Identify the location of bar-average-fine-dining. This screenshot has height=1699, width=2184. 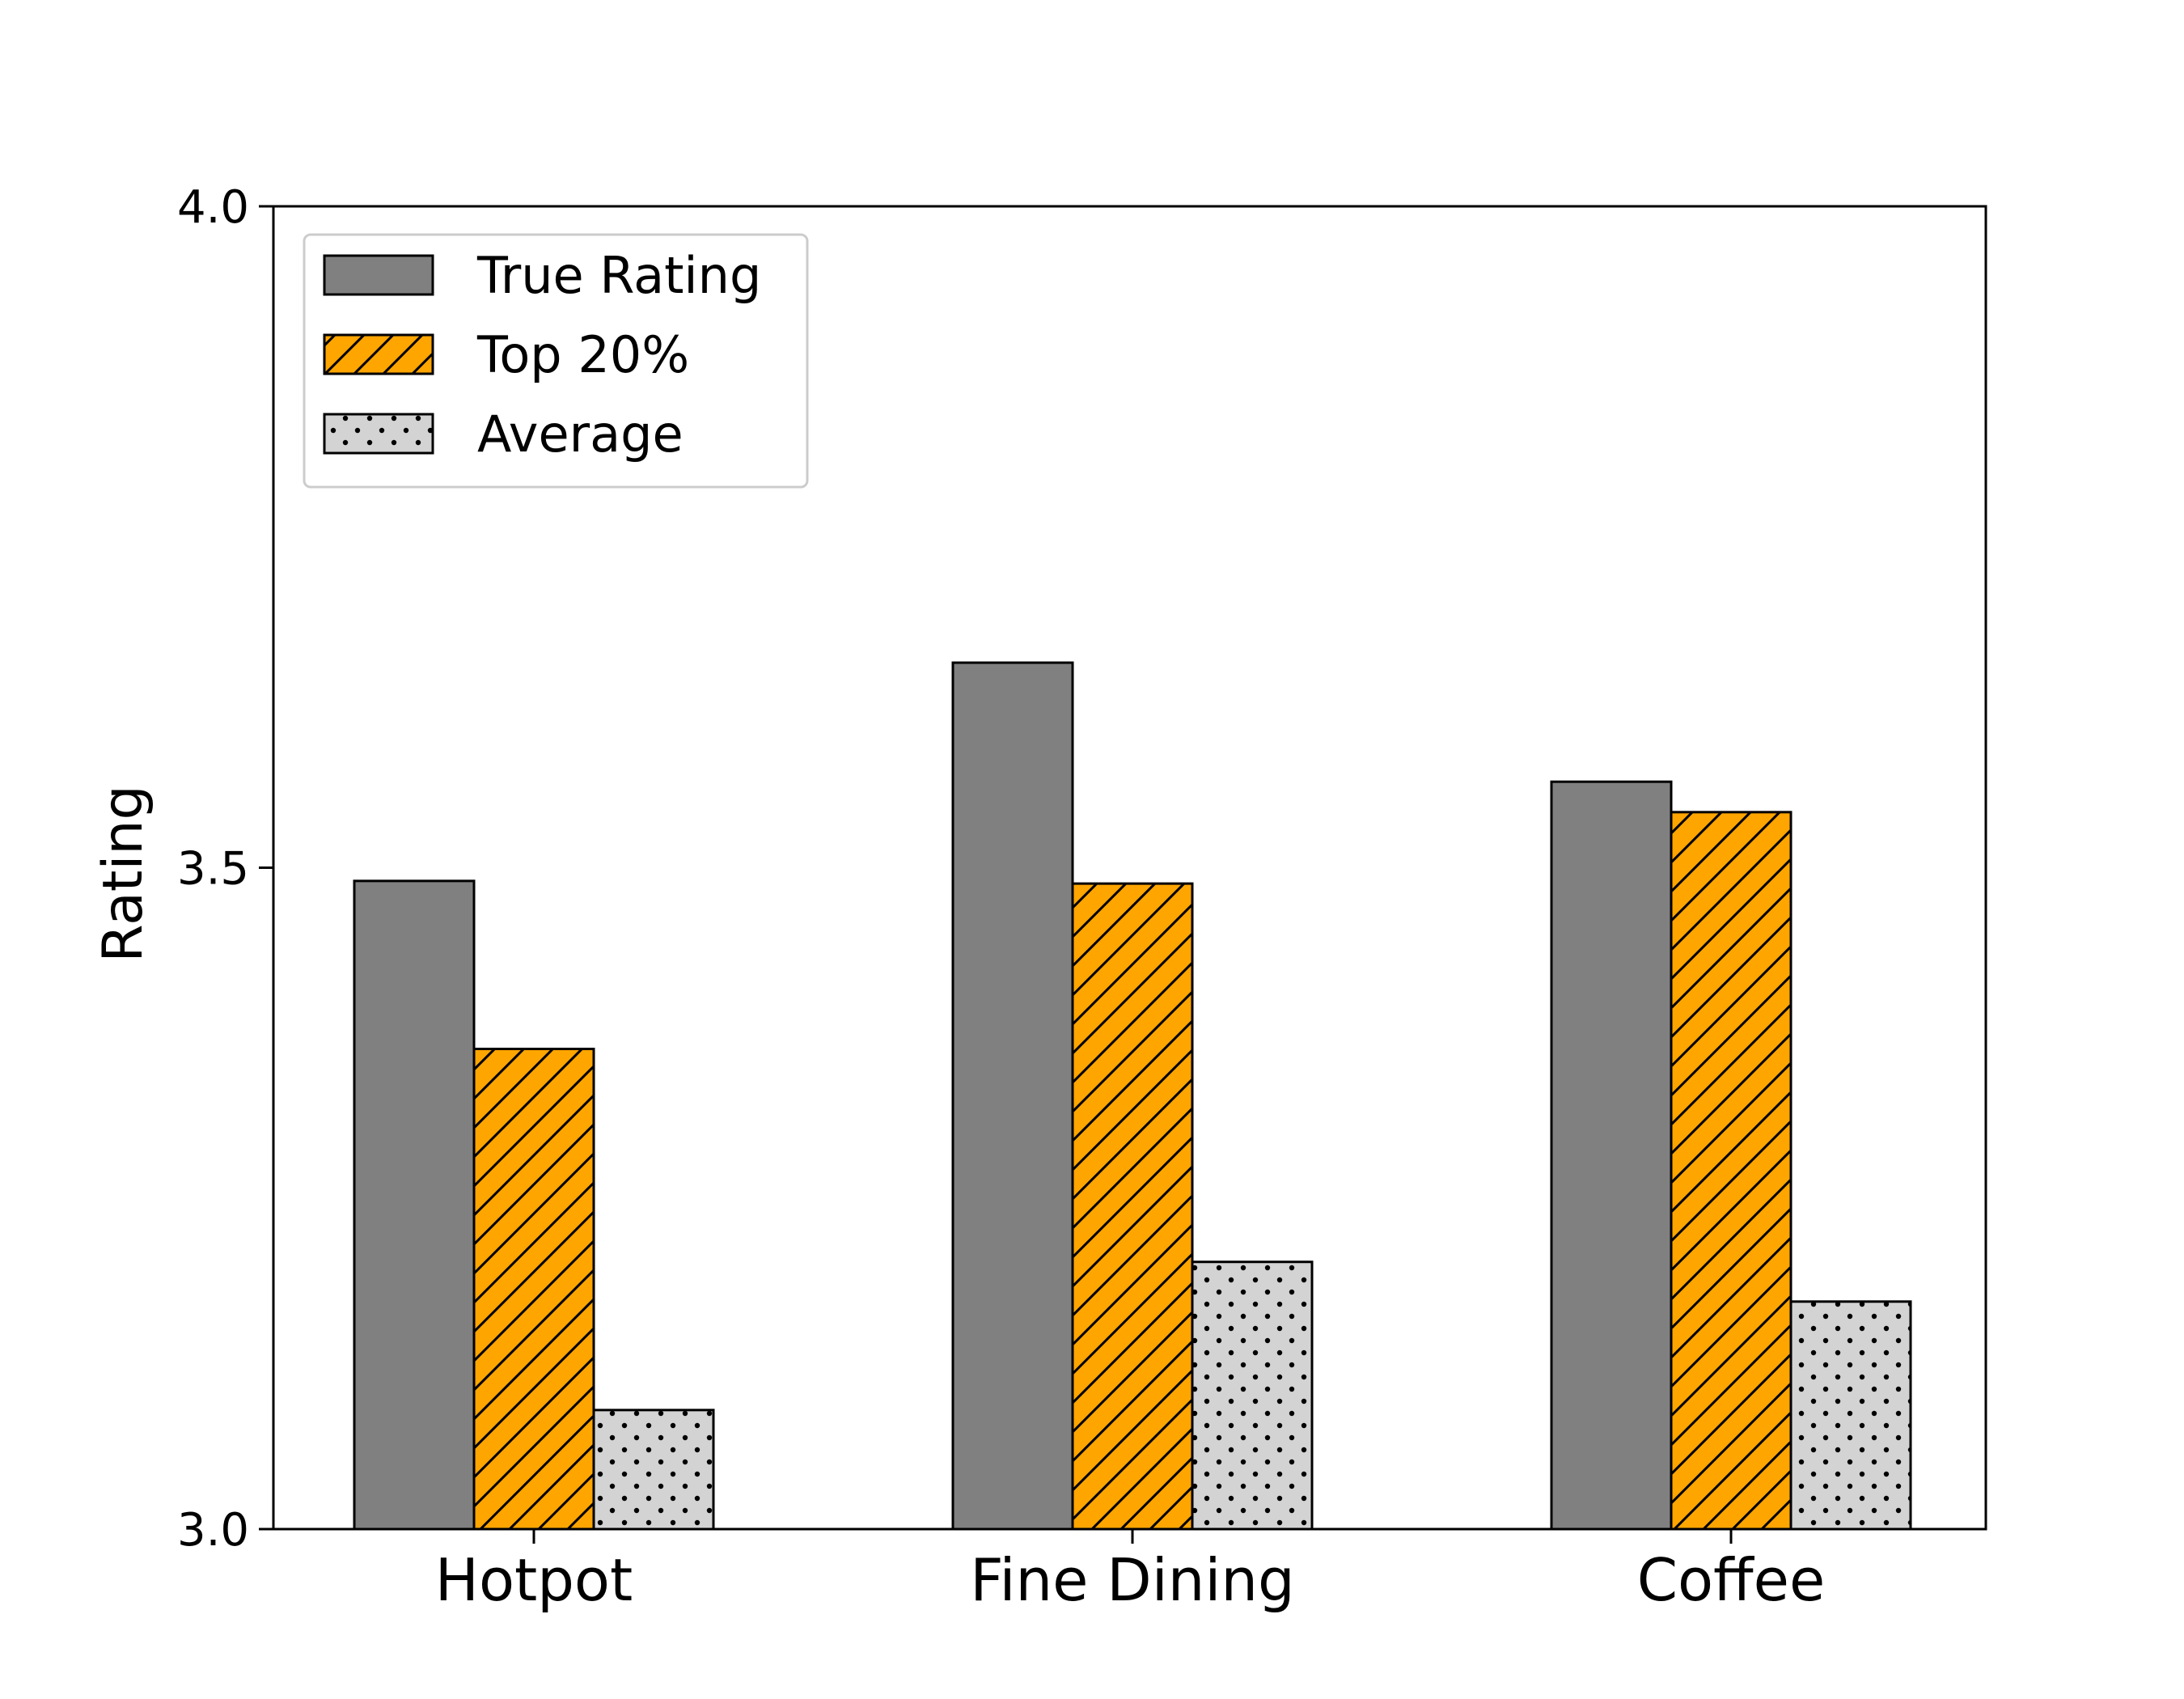
(1252, 1395).